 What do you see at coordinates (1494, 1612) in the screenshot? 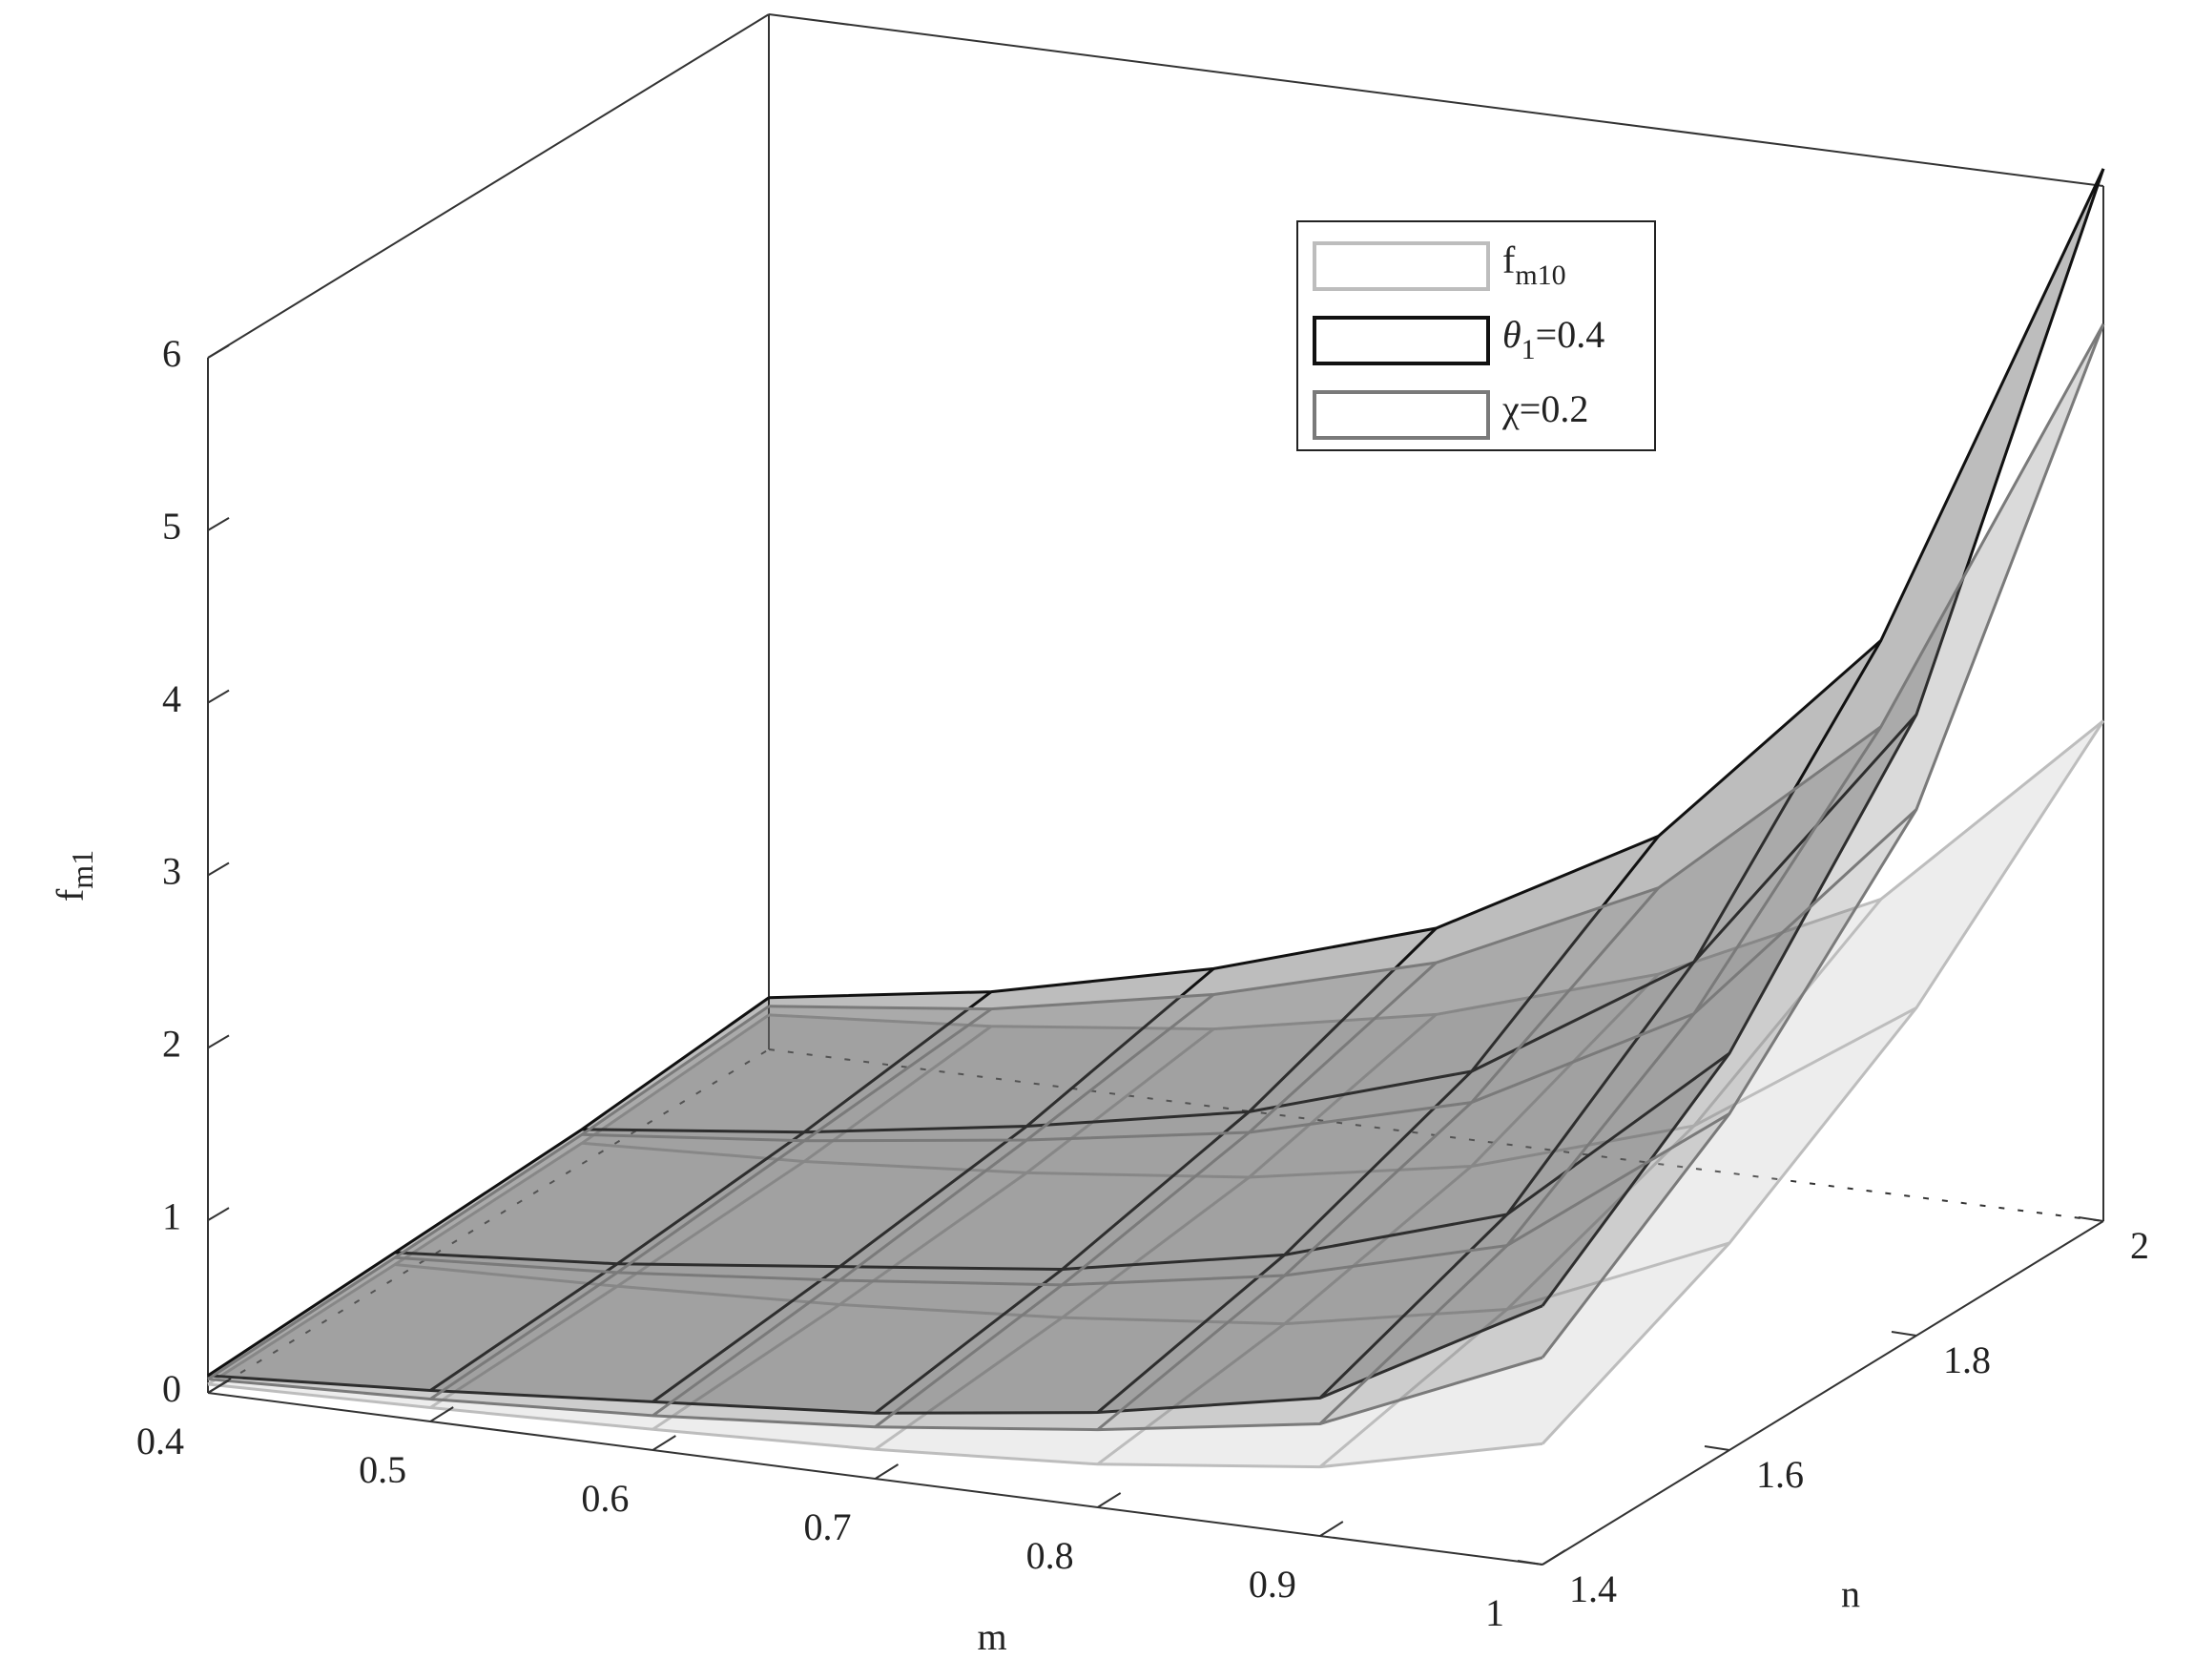
I see `x-tick-label: 1` at bounding box center [1494, 1612].